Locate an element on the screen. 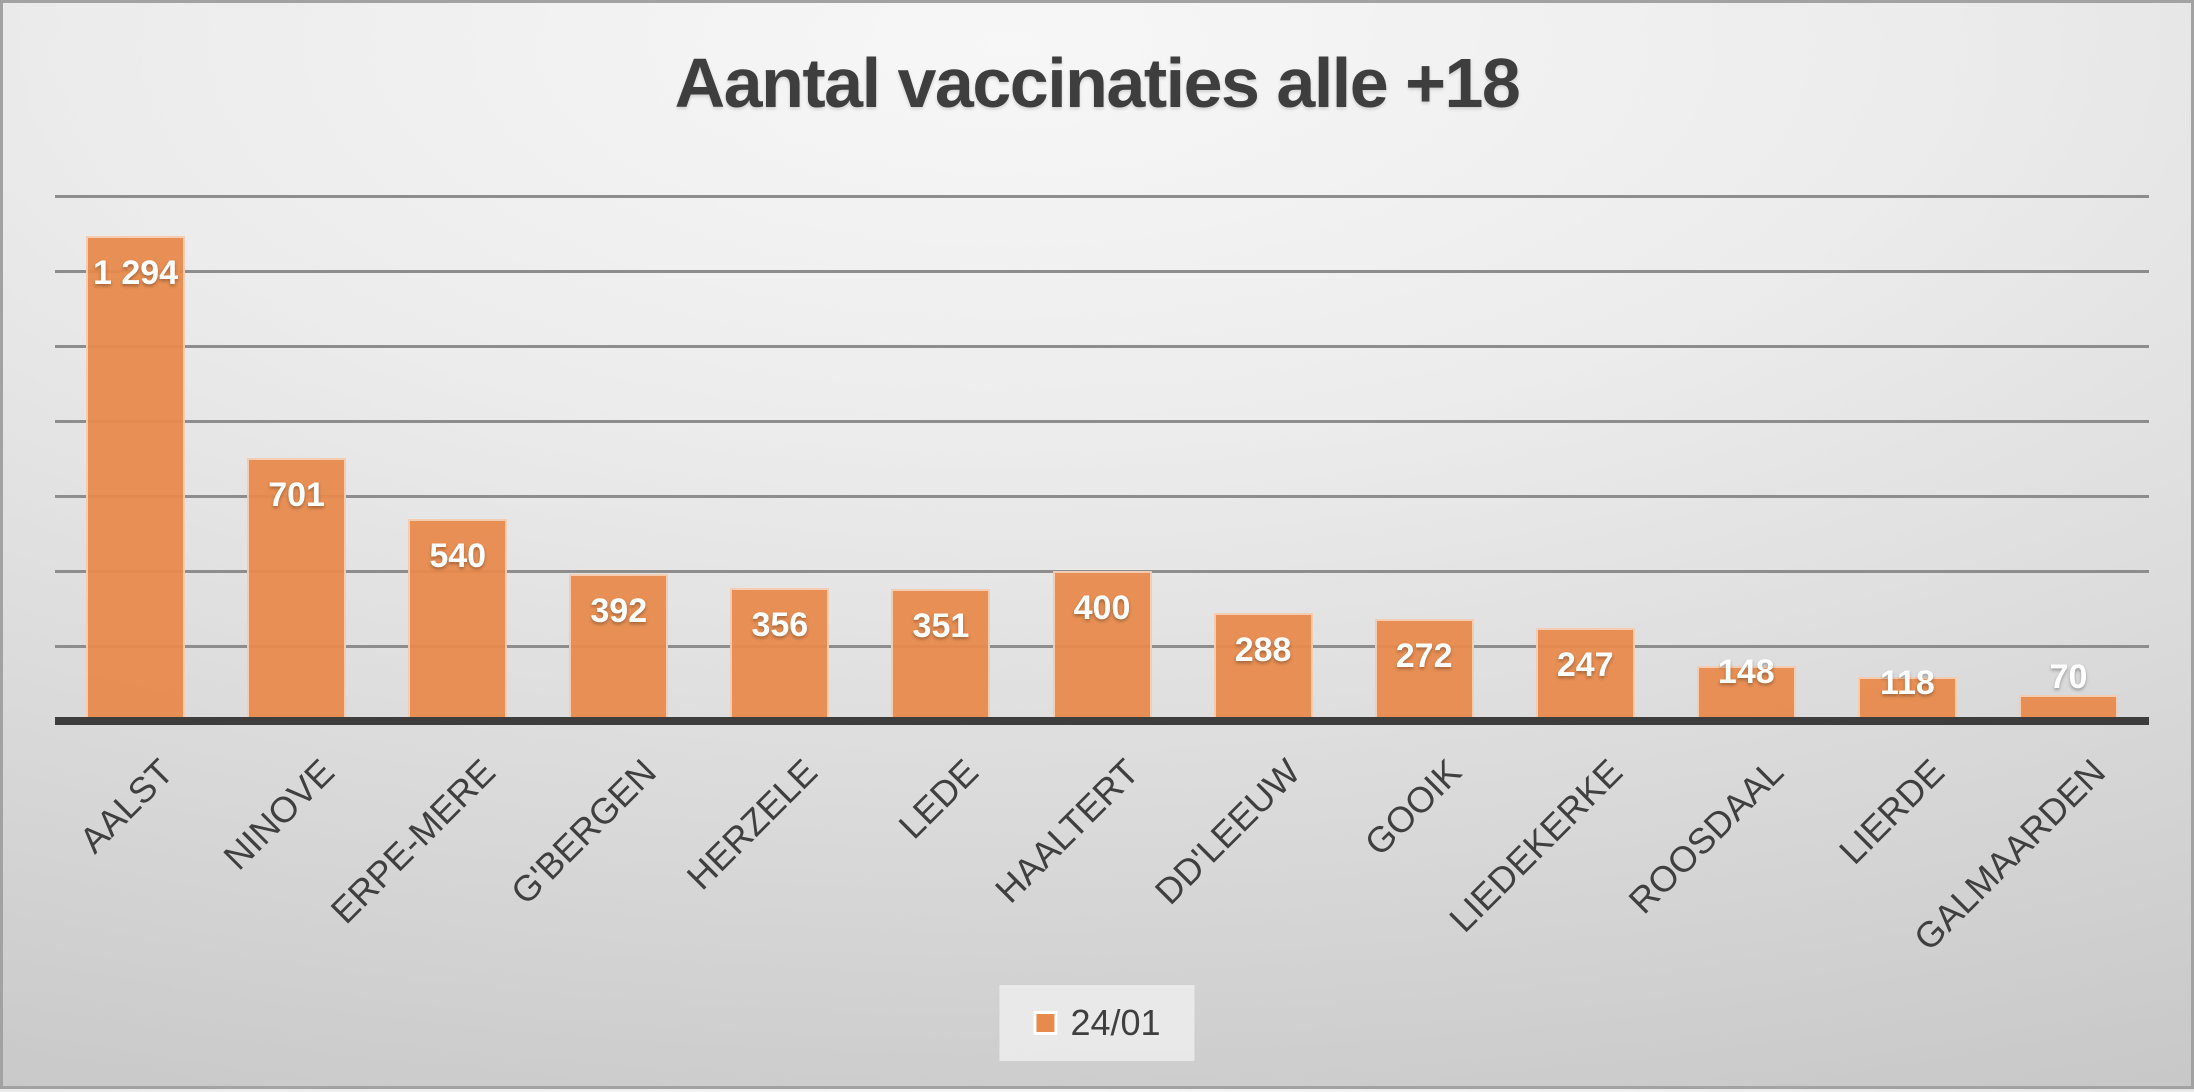  bar-value-label: 70 is located at coordinates (2068, 676).